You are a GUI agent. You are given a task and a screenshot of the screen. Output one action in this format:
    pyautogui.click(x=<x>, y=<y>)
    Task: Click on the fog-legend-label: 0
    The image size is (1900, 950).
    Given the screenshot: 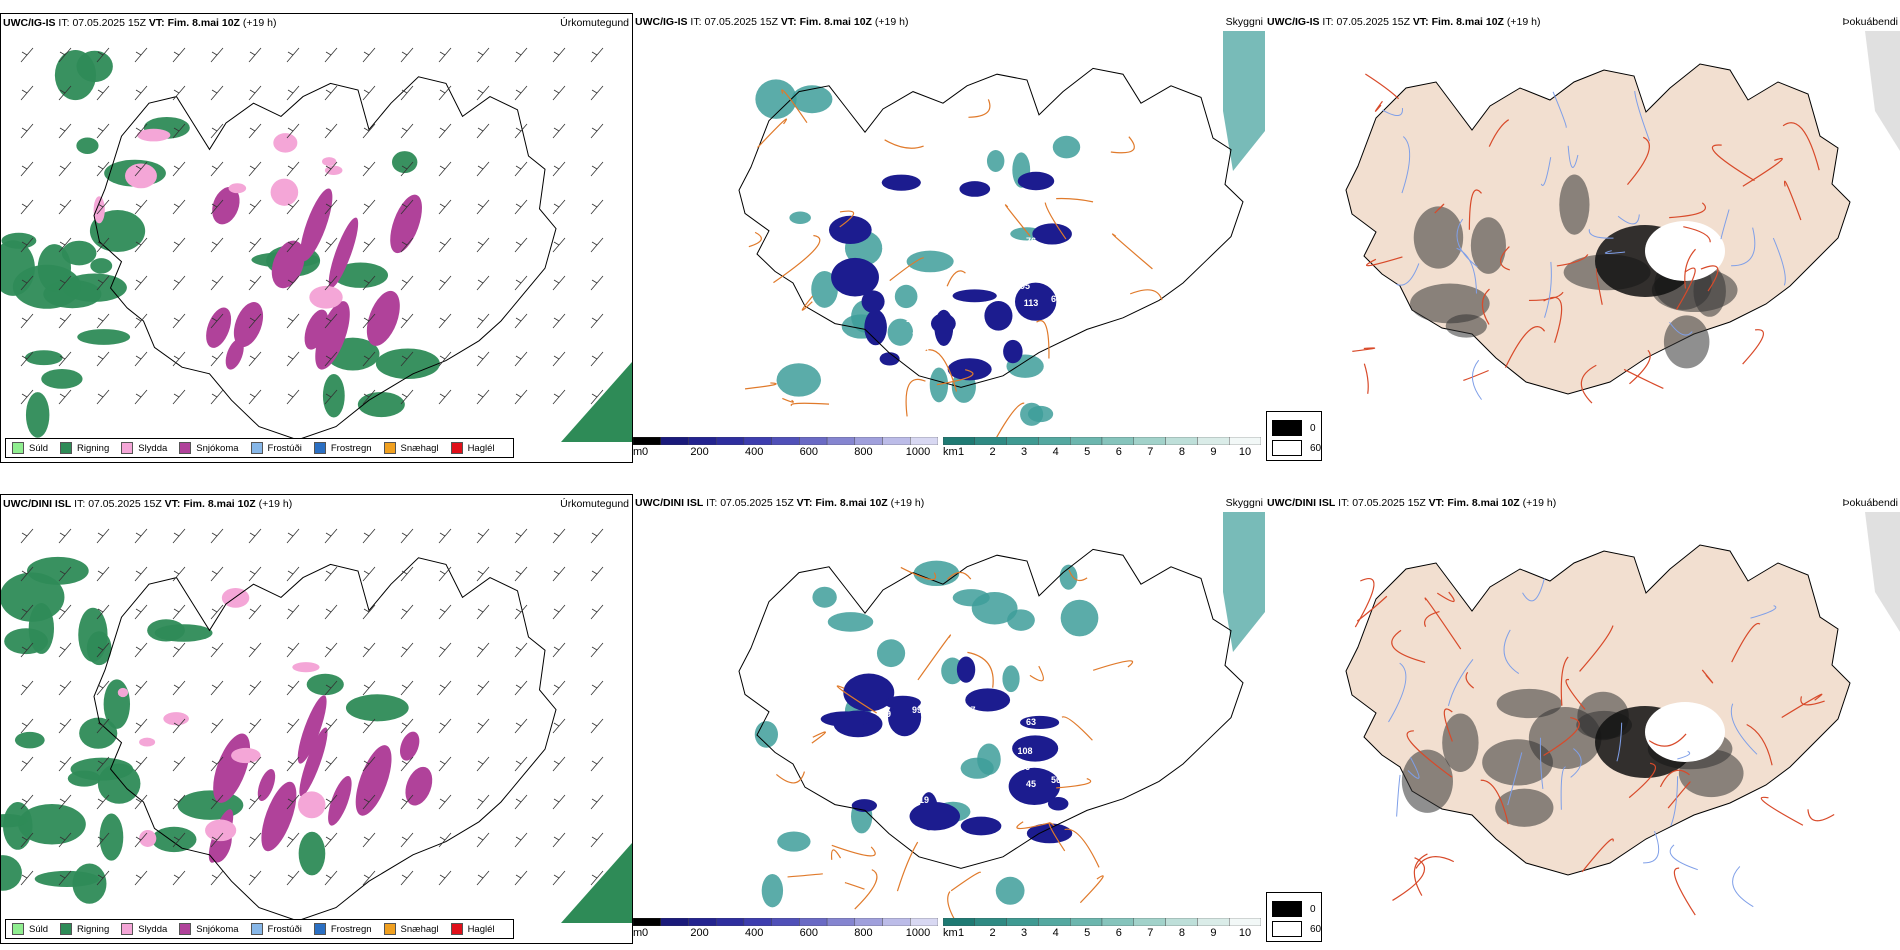 What is the action you would take?
    pyautogui.click(x=1313, y=909)
    